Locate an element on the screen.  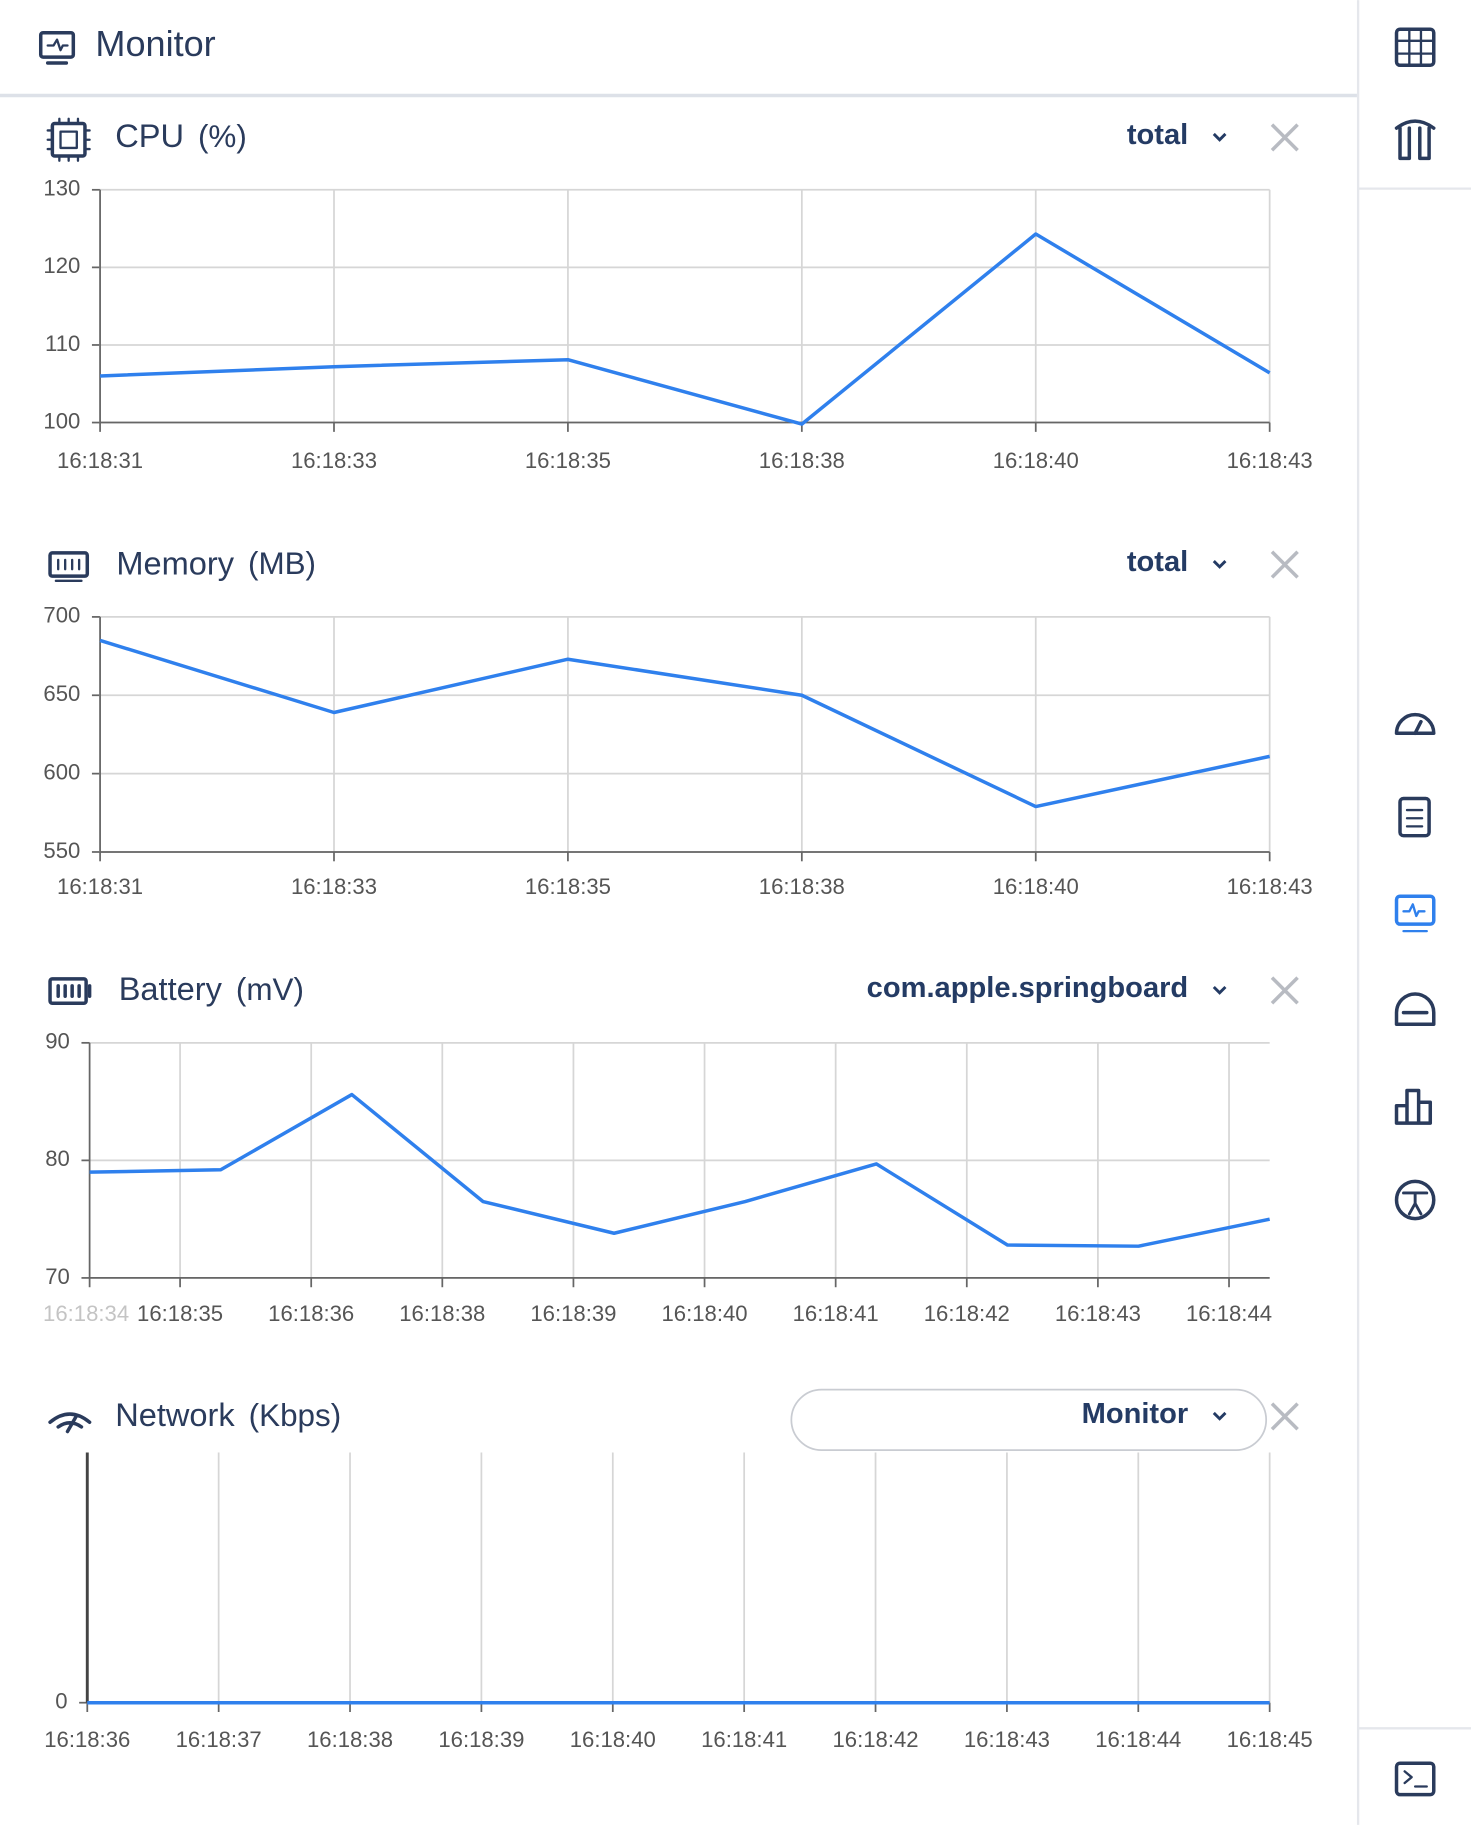
y-tick-label: 700 is located at coordinates (61, 615).